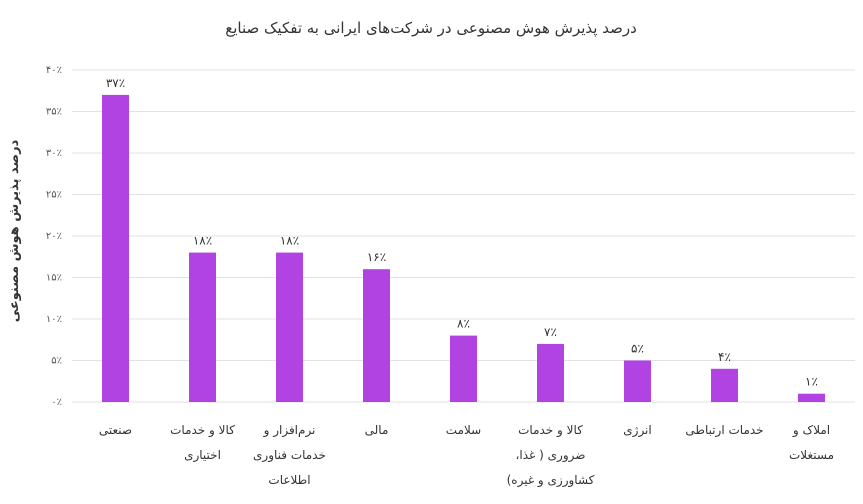 This screenshot has height=504, width=863. What do you see at coordinates (463, 430) in the screenshot?
I see `category-label: سلامت` at bounding box center [463, 430].